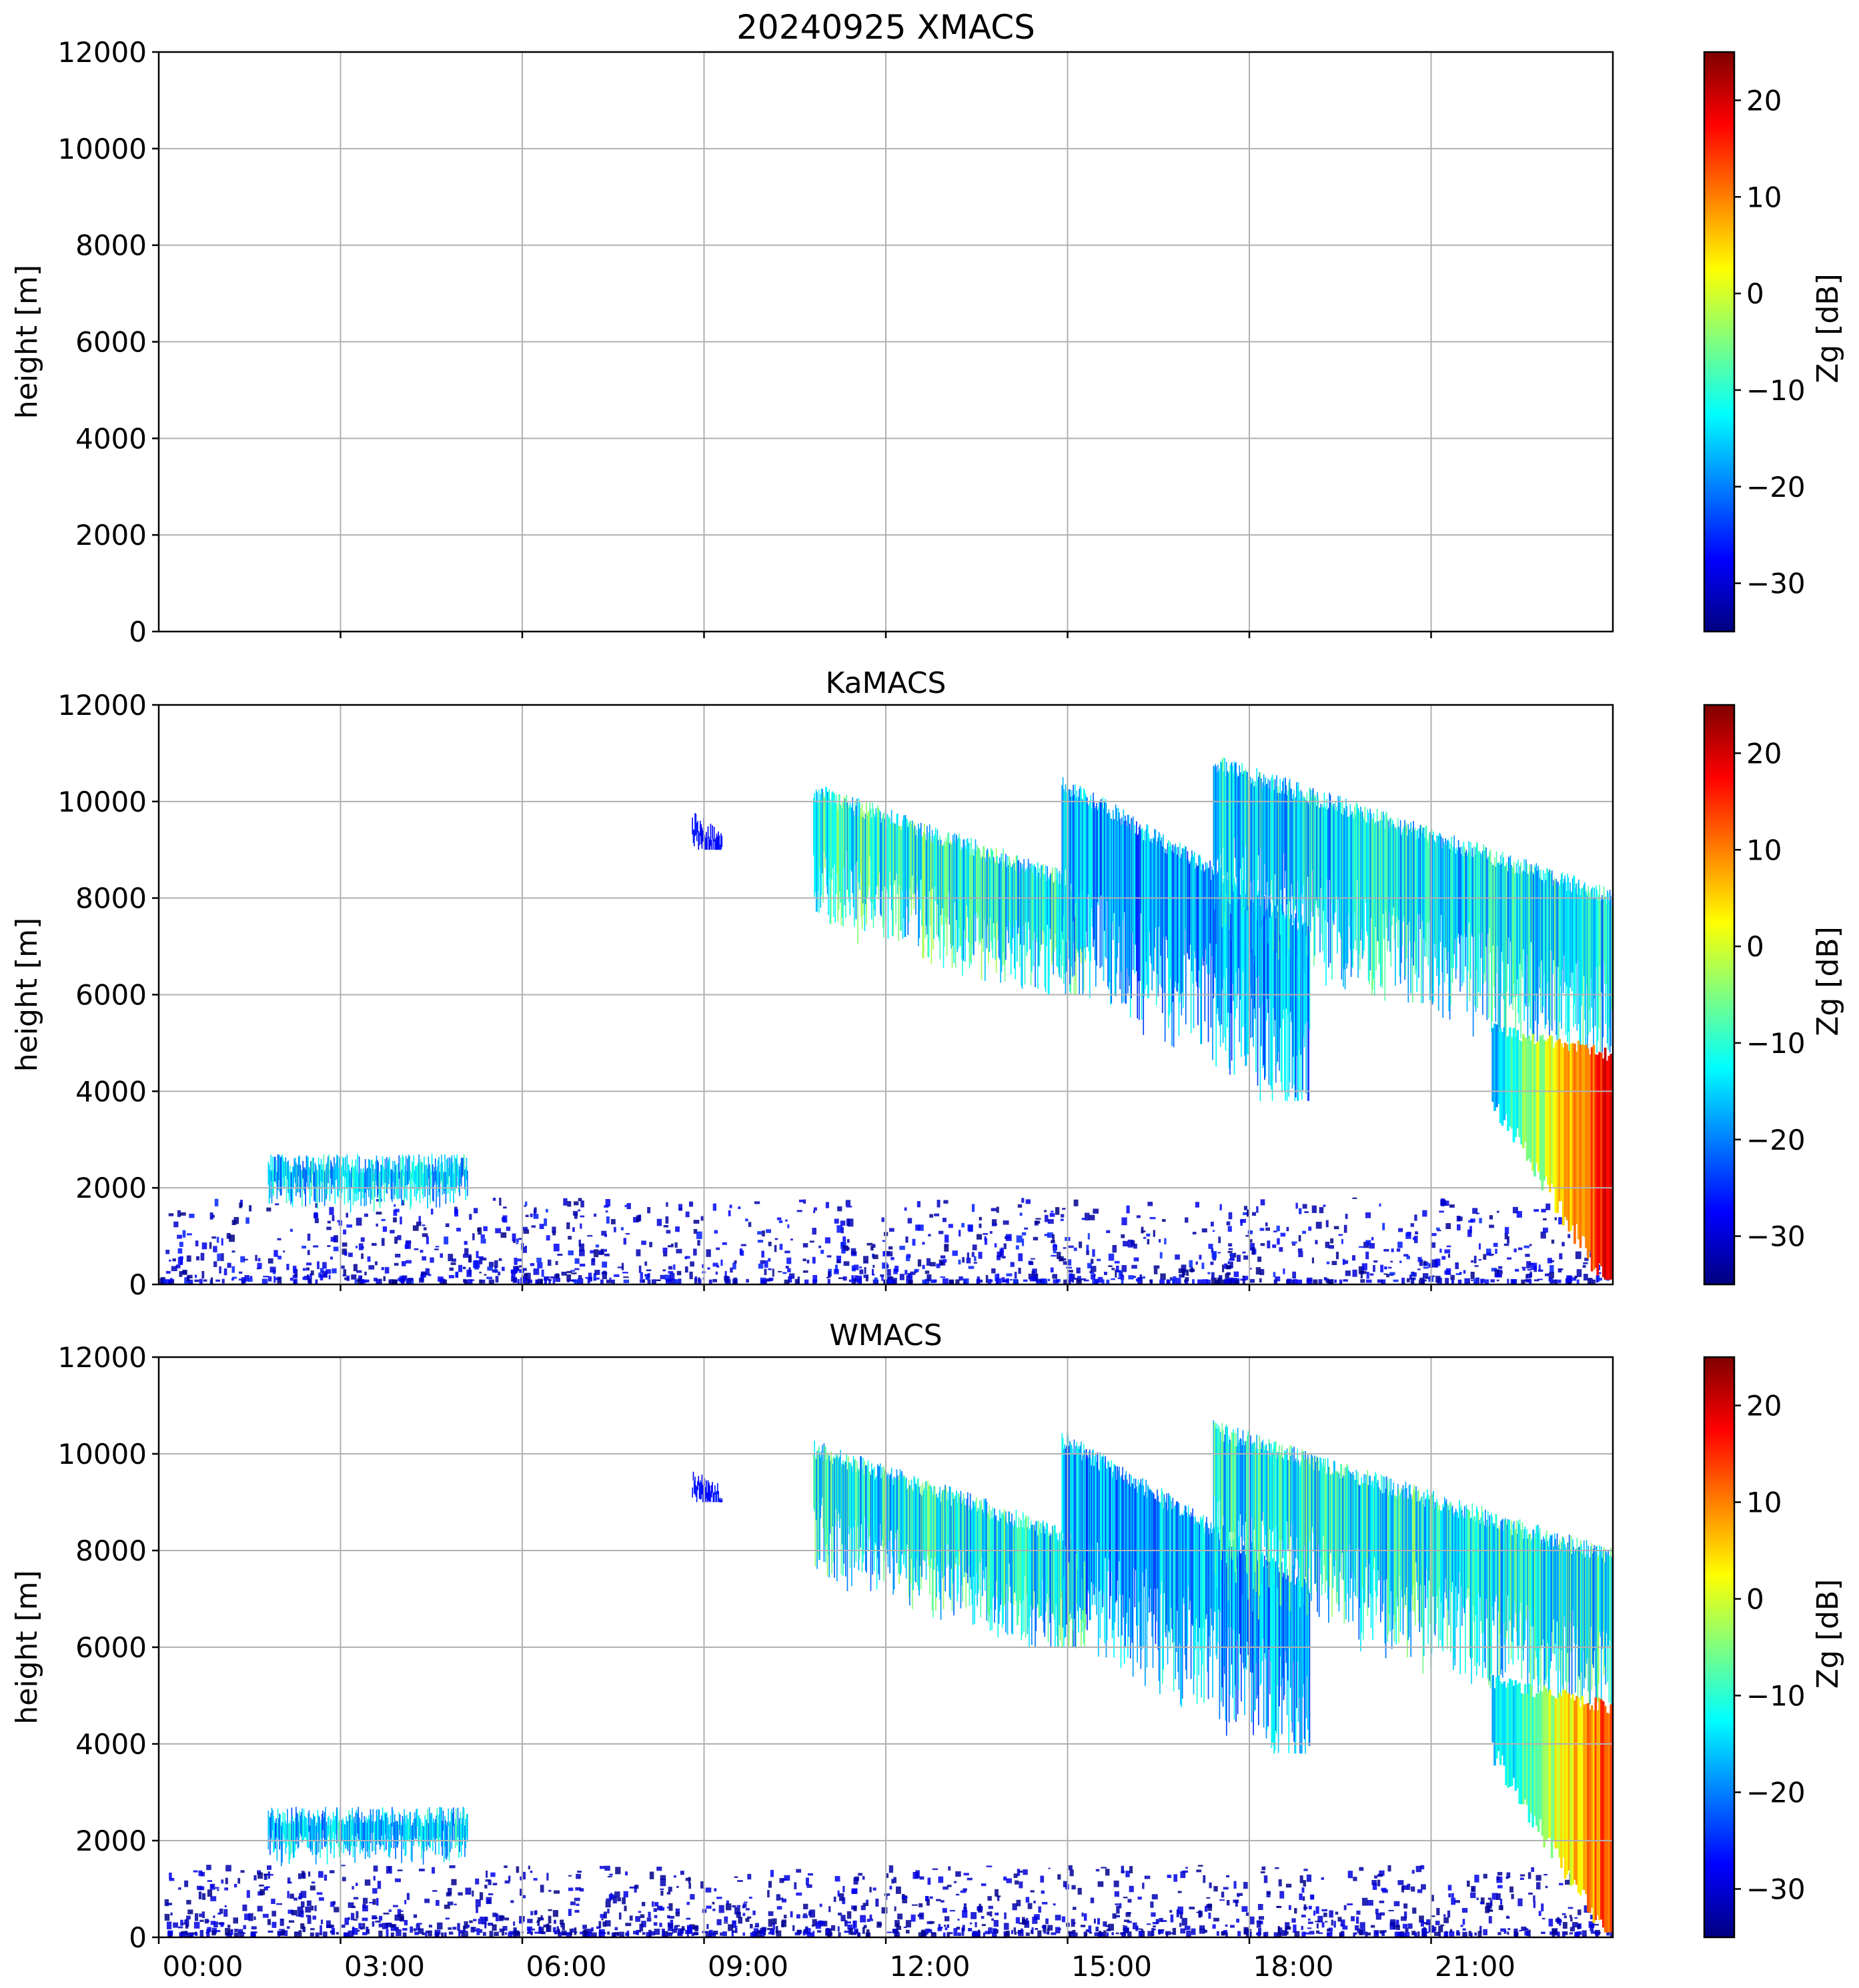  What do you see at coordinates (1776, 390) in the screenshot?
I see `colorbar-tick-label: −10` at bounding box center [1776, 390].